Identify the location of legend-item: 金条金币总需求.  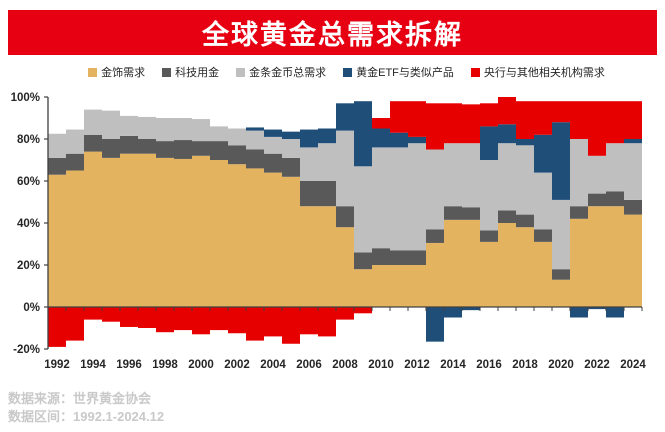
(281, 72).